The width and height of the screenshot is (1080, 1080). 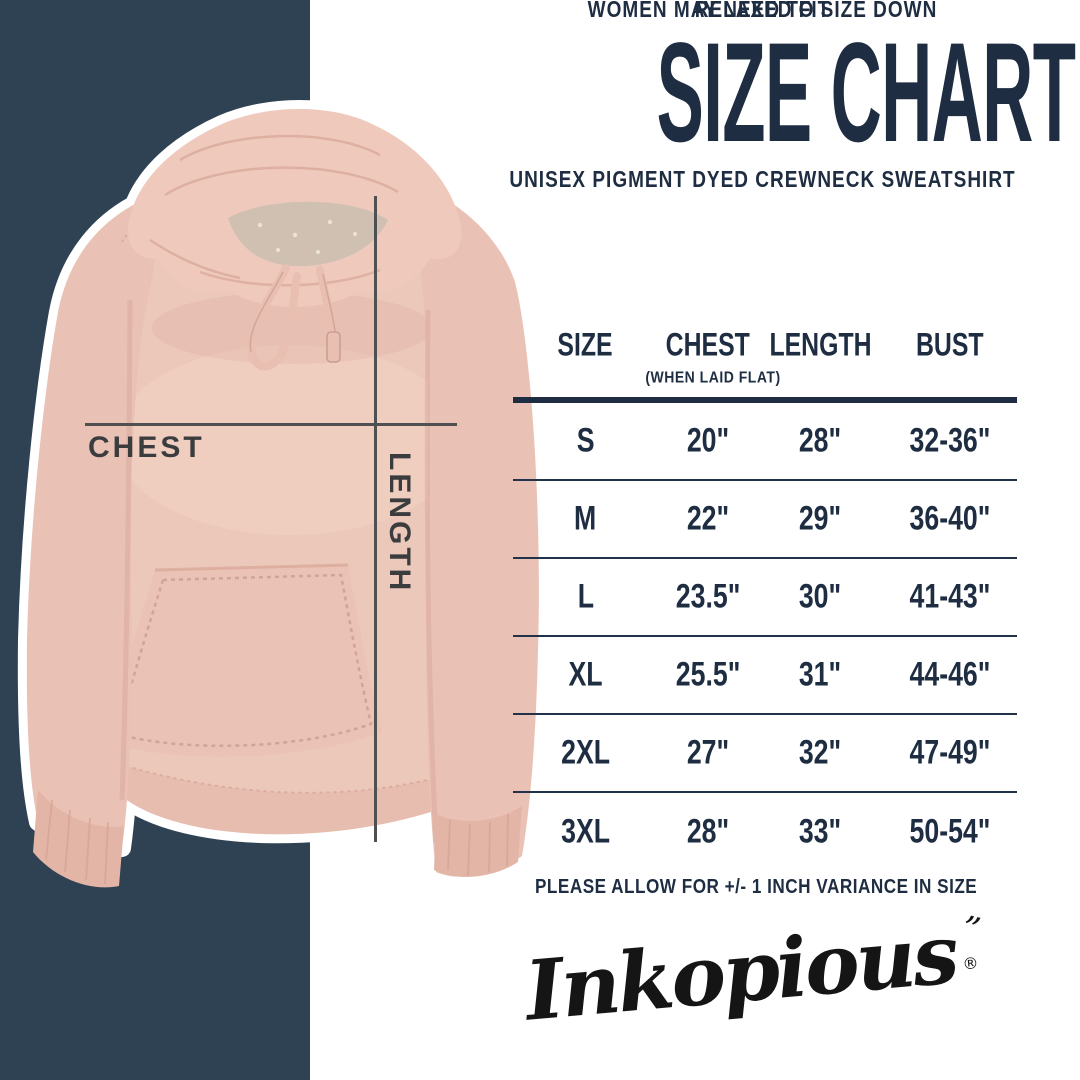 I want to click on cell-chest: 22", so click(x=708, y=518).